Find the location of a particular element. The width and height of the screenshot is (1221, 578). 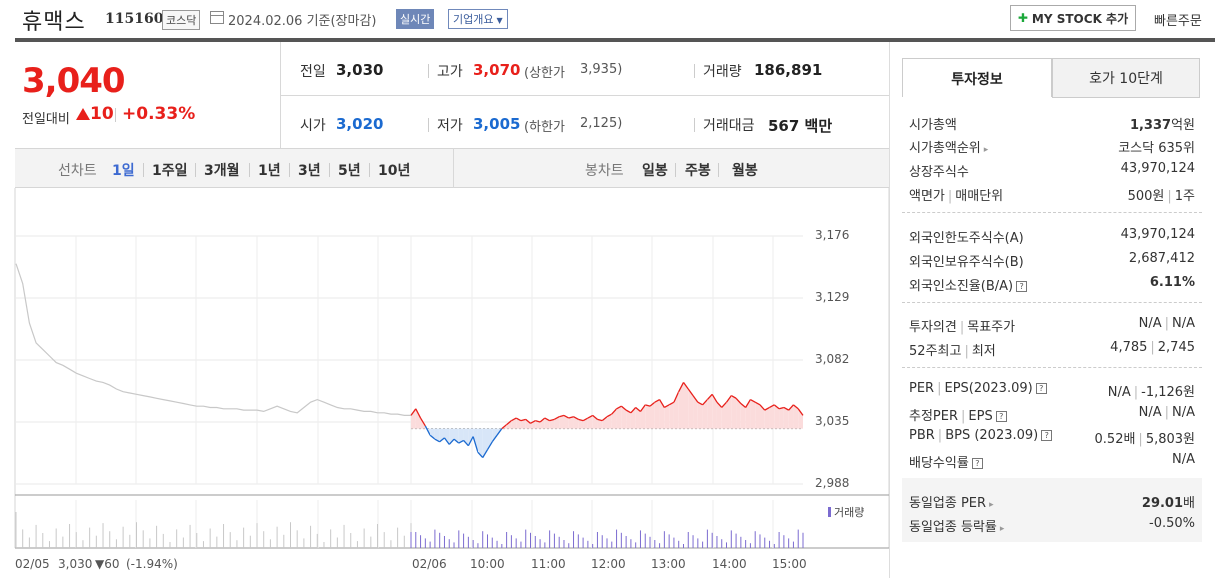

info-value: 6.11% is located at coordinates (1172, 282).